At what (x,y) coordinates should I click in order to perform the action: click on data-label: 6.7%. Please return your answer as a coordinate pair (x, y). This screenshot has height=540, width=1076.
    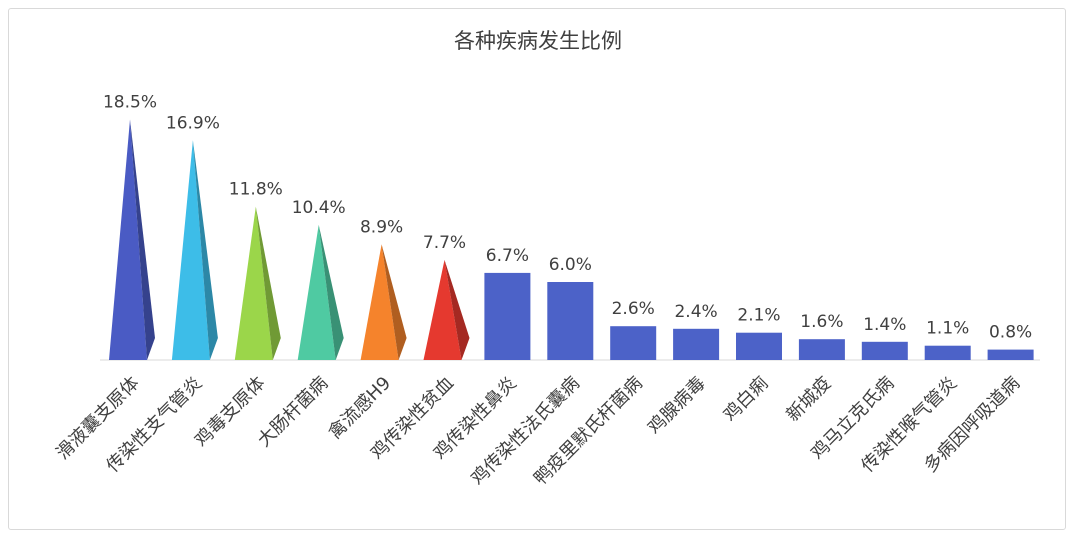
    Looking at the image, I should click on (507, 256).